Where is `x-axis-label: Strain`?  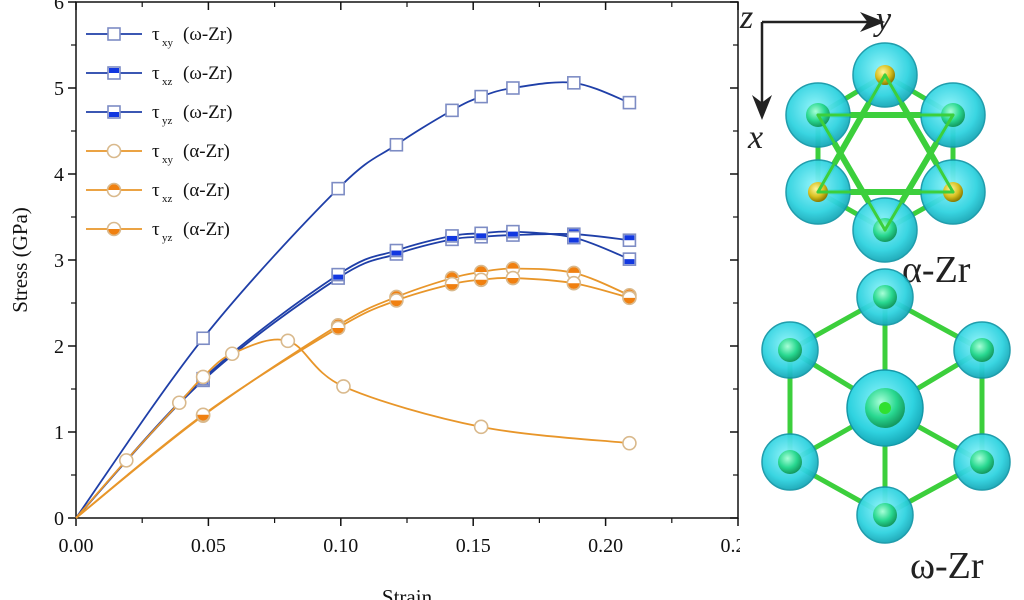
x-axis-label: Strain is located at coordinates (407, 592).